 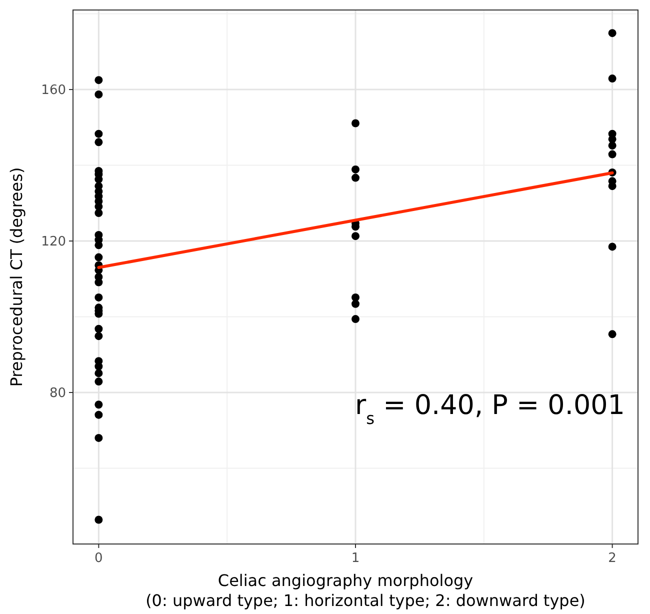 What do you see at coordinates (98, 558) in the screenshot?
I see `x-tick-label: 0` at bounding box center [98, 558].